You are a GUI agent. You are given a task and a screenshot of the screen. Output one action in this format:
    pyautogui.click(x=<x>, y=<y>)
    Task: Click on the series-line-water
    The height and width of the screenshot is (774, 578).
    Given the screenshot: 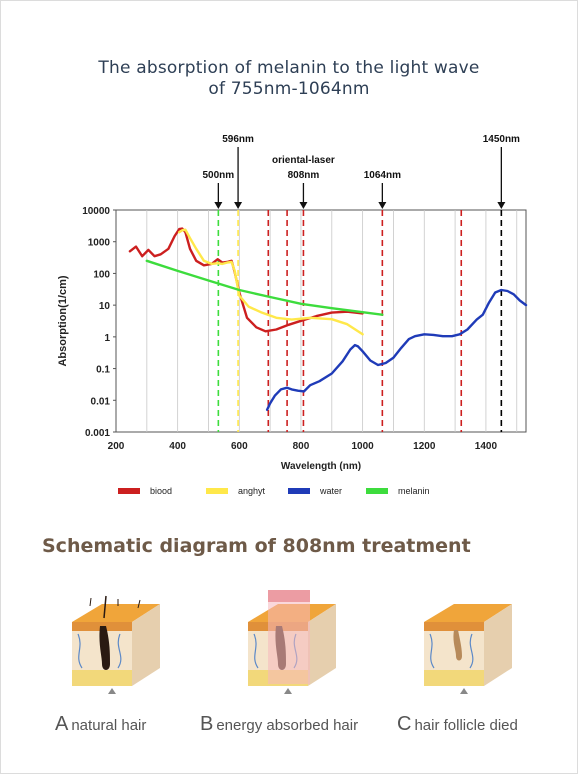 What is the action you would take?
    pyautogui.click(x=396, y=349)
    